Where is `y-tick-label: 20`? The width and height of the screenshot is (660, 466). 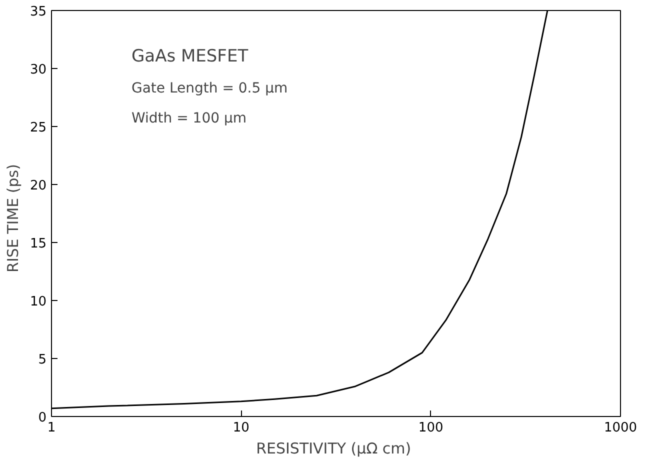
y-tick-label: 20 is located at coordinates (38, 186).